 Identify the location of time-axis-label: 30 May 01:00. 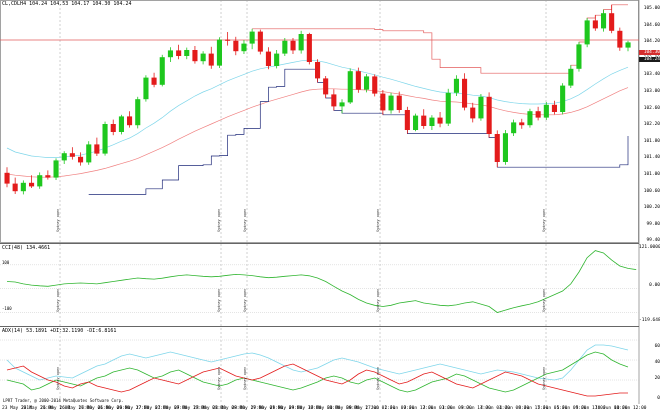
(324, 408).